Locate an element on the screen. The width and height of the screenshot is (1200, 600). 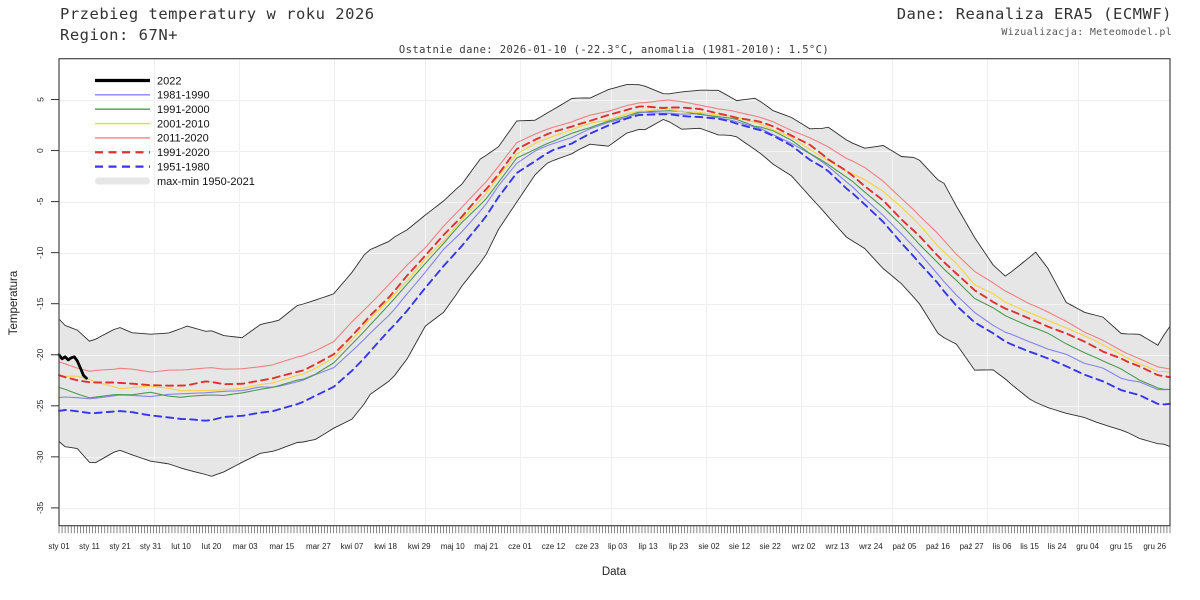
x-tick-label: mar 27 is located at coordinates (318, 546).